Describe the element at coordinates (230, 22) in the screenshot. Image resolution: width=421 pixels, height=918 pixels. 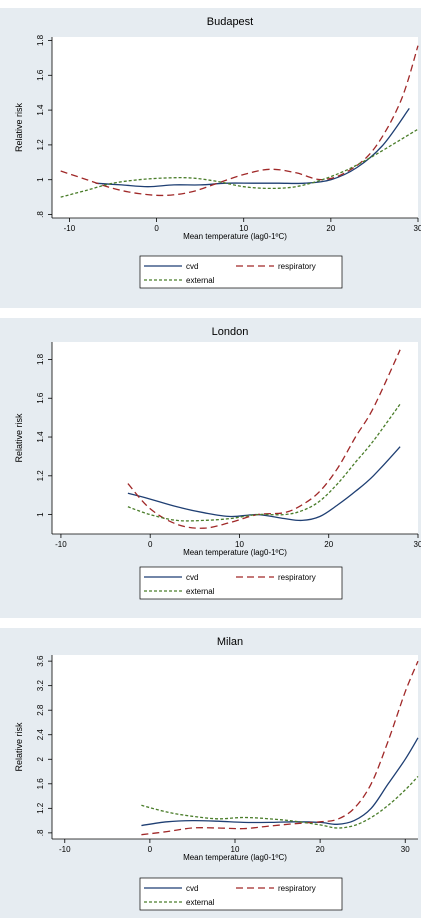
I see `chart-title: Budapest` at that location.